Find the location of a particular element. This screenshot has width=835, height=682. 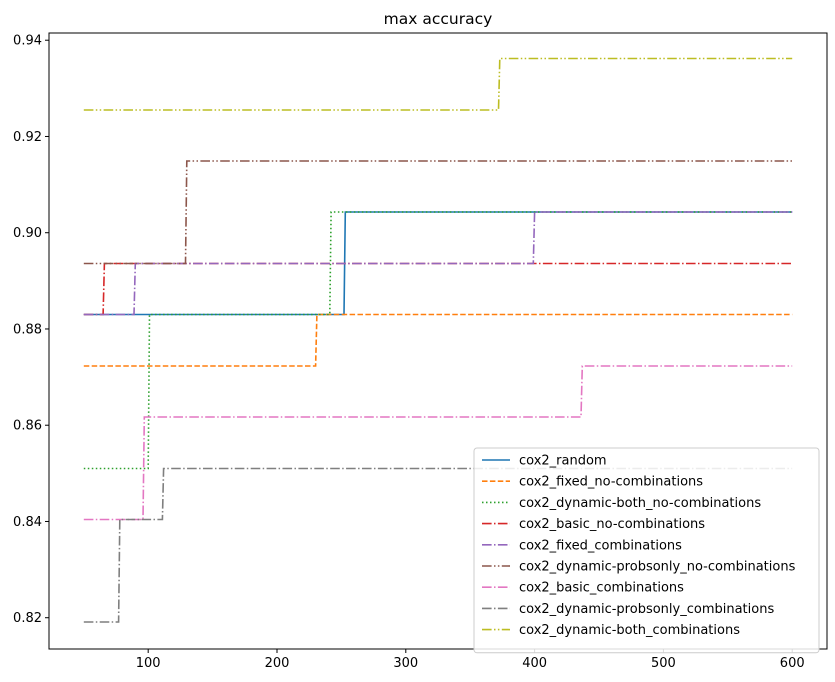

x-tick-label: 300 is located at coordinates (405, 663).